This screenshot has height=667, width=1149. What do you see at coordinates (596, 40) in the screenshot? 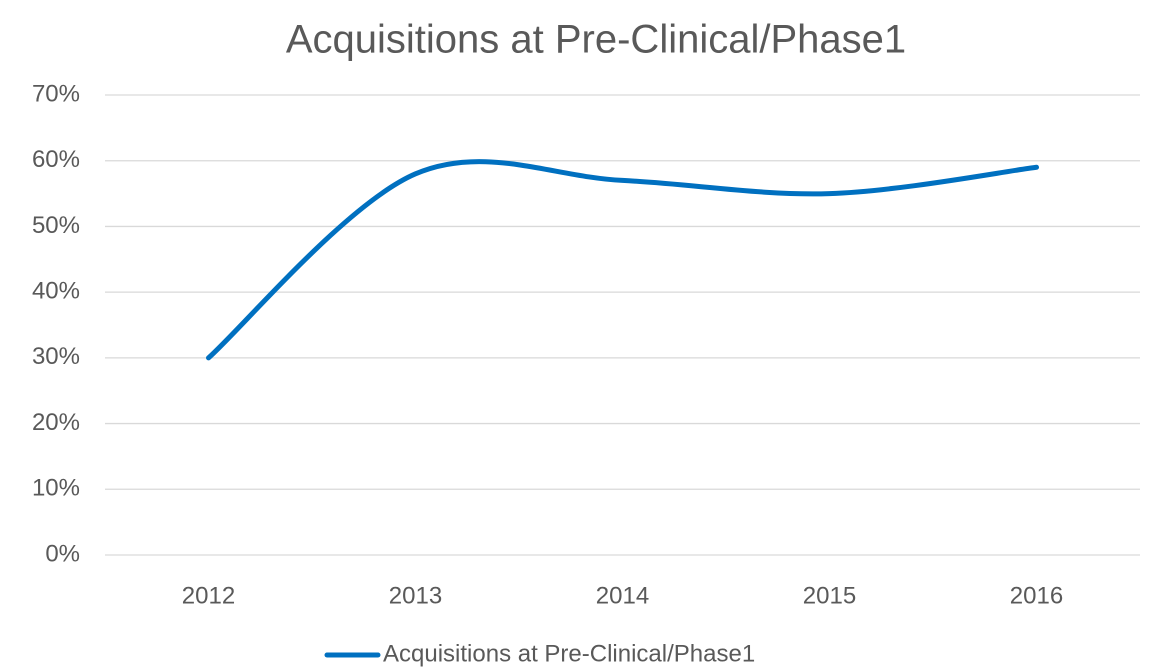
I see `chart-title: Acquisitions at Pre-Clinical/Phase1` at bounding box center [596, 40].